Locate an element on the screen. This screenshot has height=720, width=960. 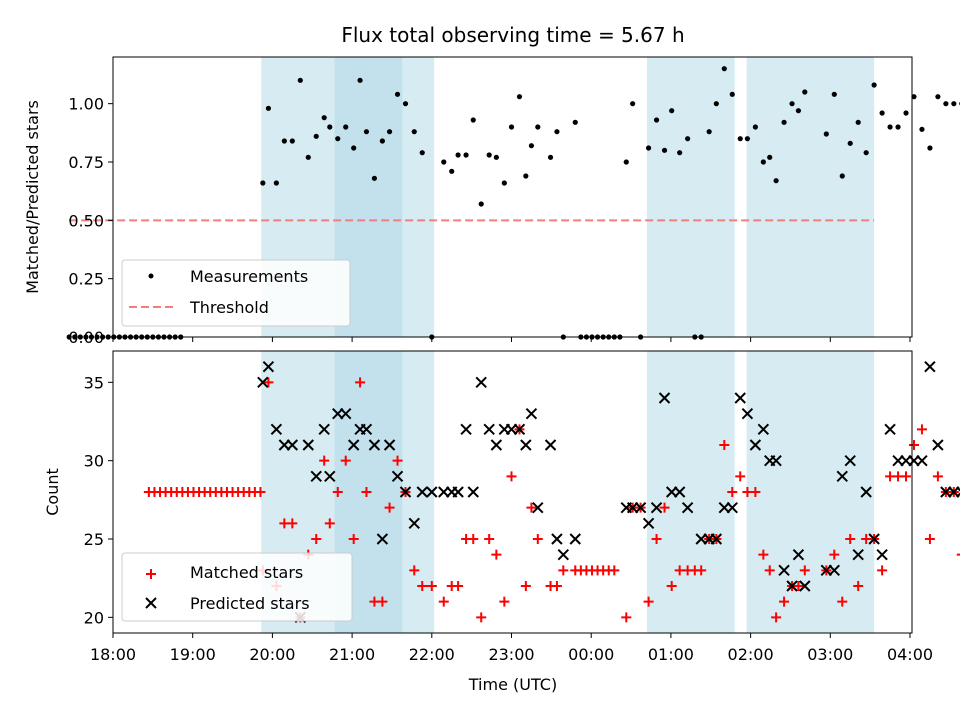
top-y-tick-label: 0.75 is located at coordinates (86, 162).